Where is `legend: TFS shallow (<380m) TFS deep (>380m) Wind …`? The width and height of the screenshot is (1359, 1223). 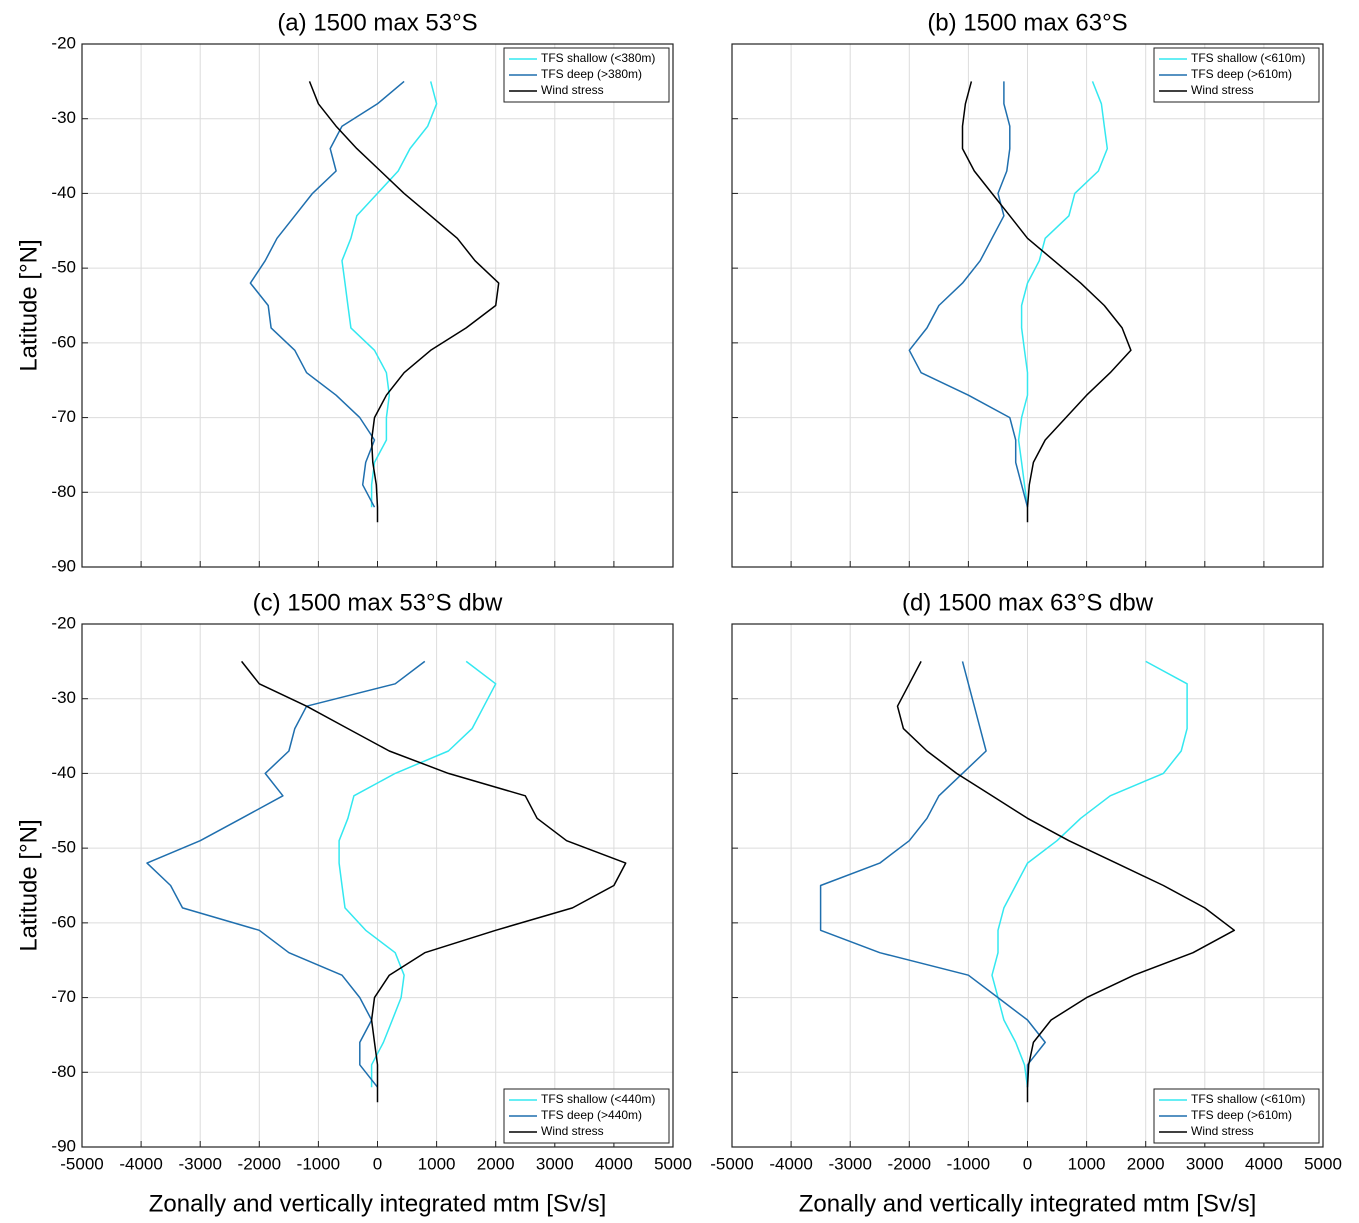
legend: TFS shallow (<380m) TFS deep (>380m) Wind … is located at coordinates (586, 75).